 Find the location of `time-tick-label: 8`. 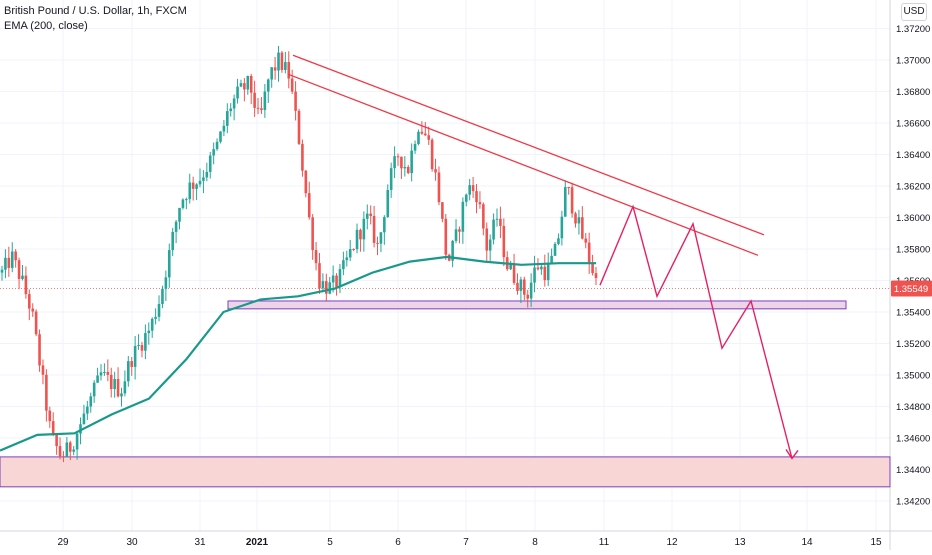

time-tick-label: 8 is located at coordinates (535, 542).